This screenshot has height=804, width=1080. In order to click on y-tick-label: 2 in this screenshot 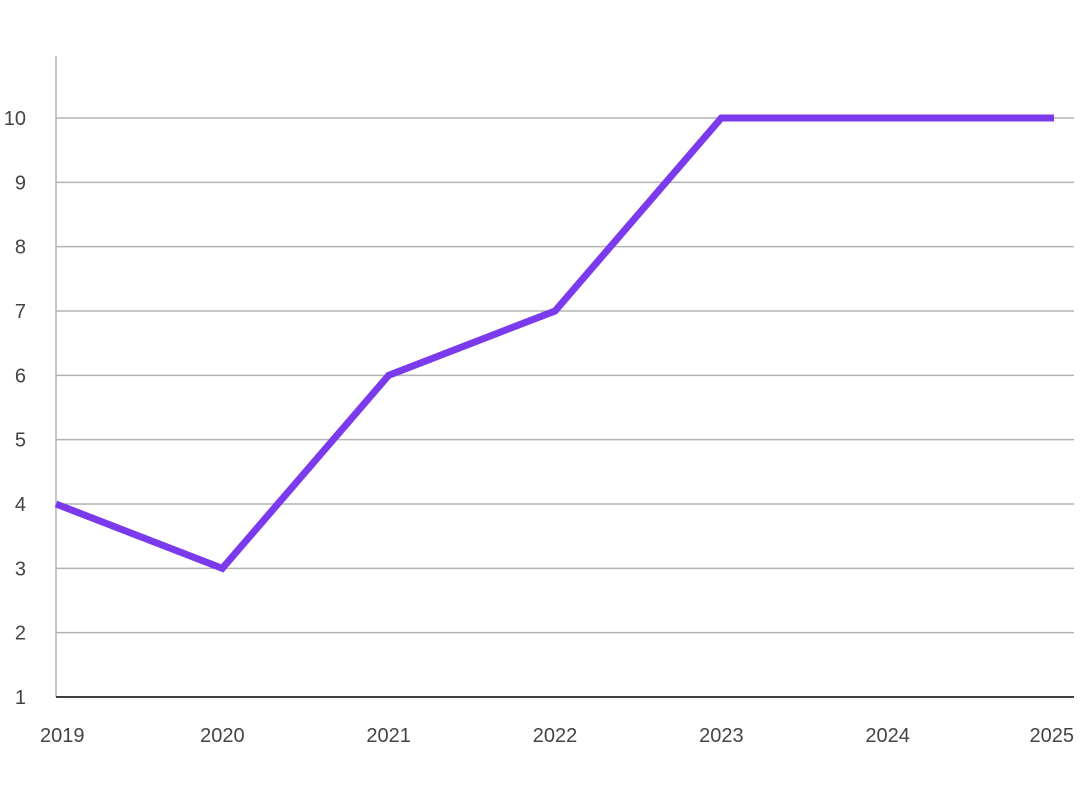, I will do `click(20, 634)`.